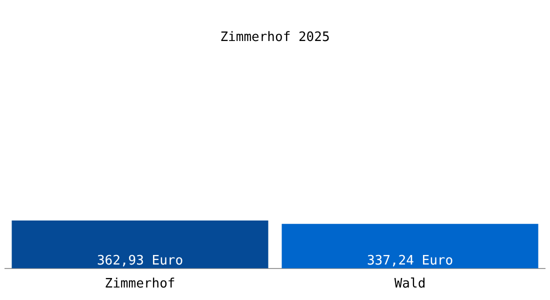  I want to click on x-tick-label: Zimmerhof, so click(140, 284).